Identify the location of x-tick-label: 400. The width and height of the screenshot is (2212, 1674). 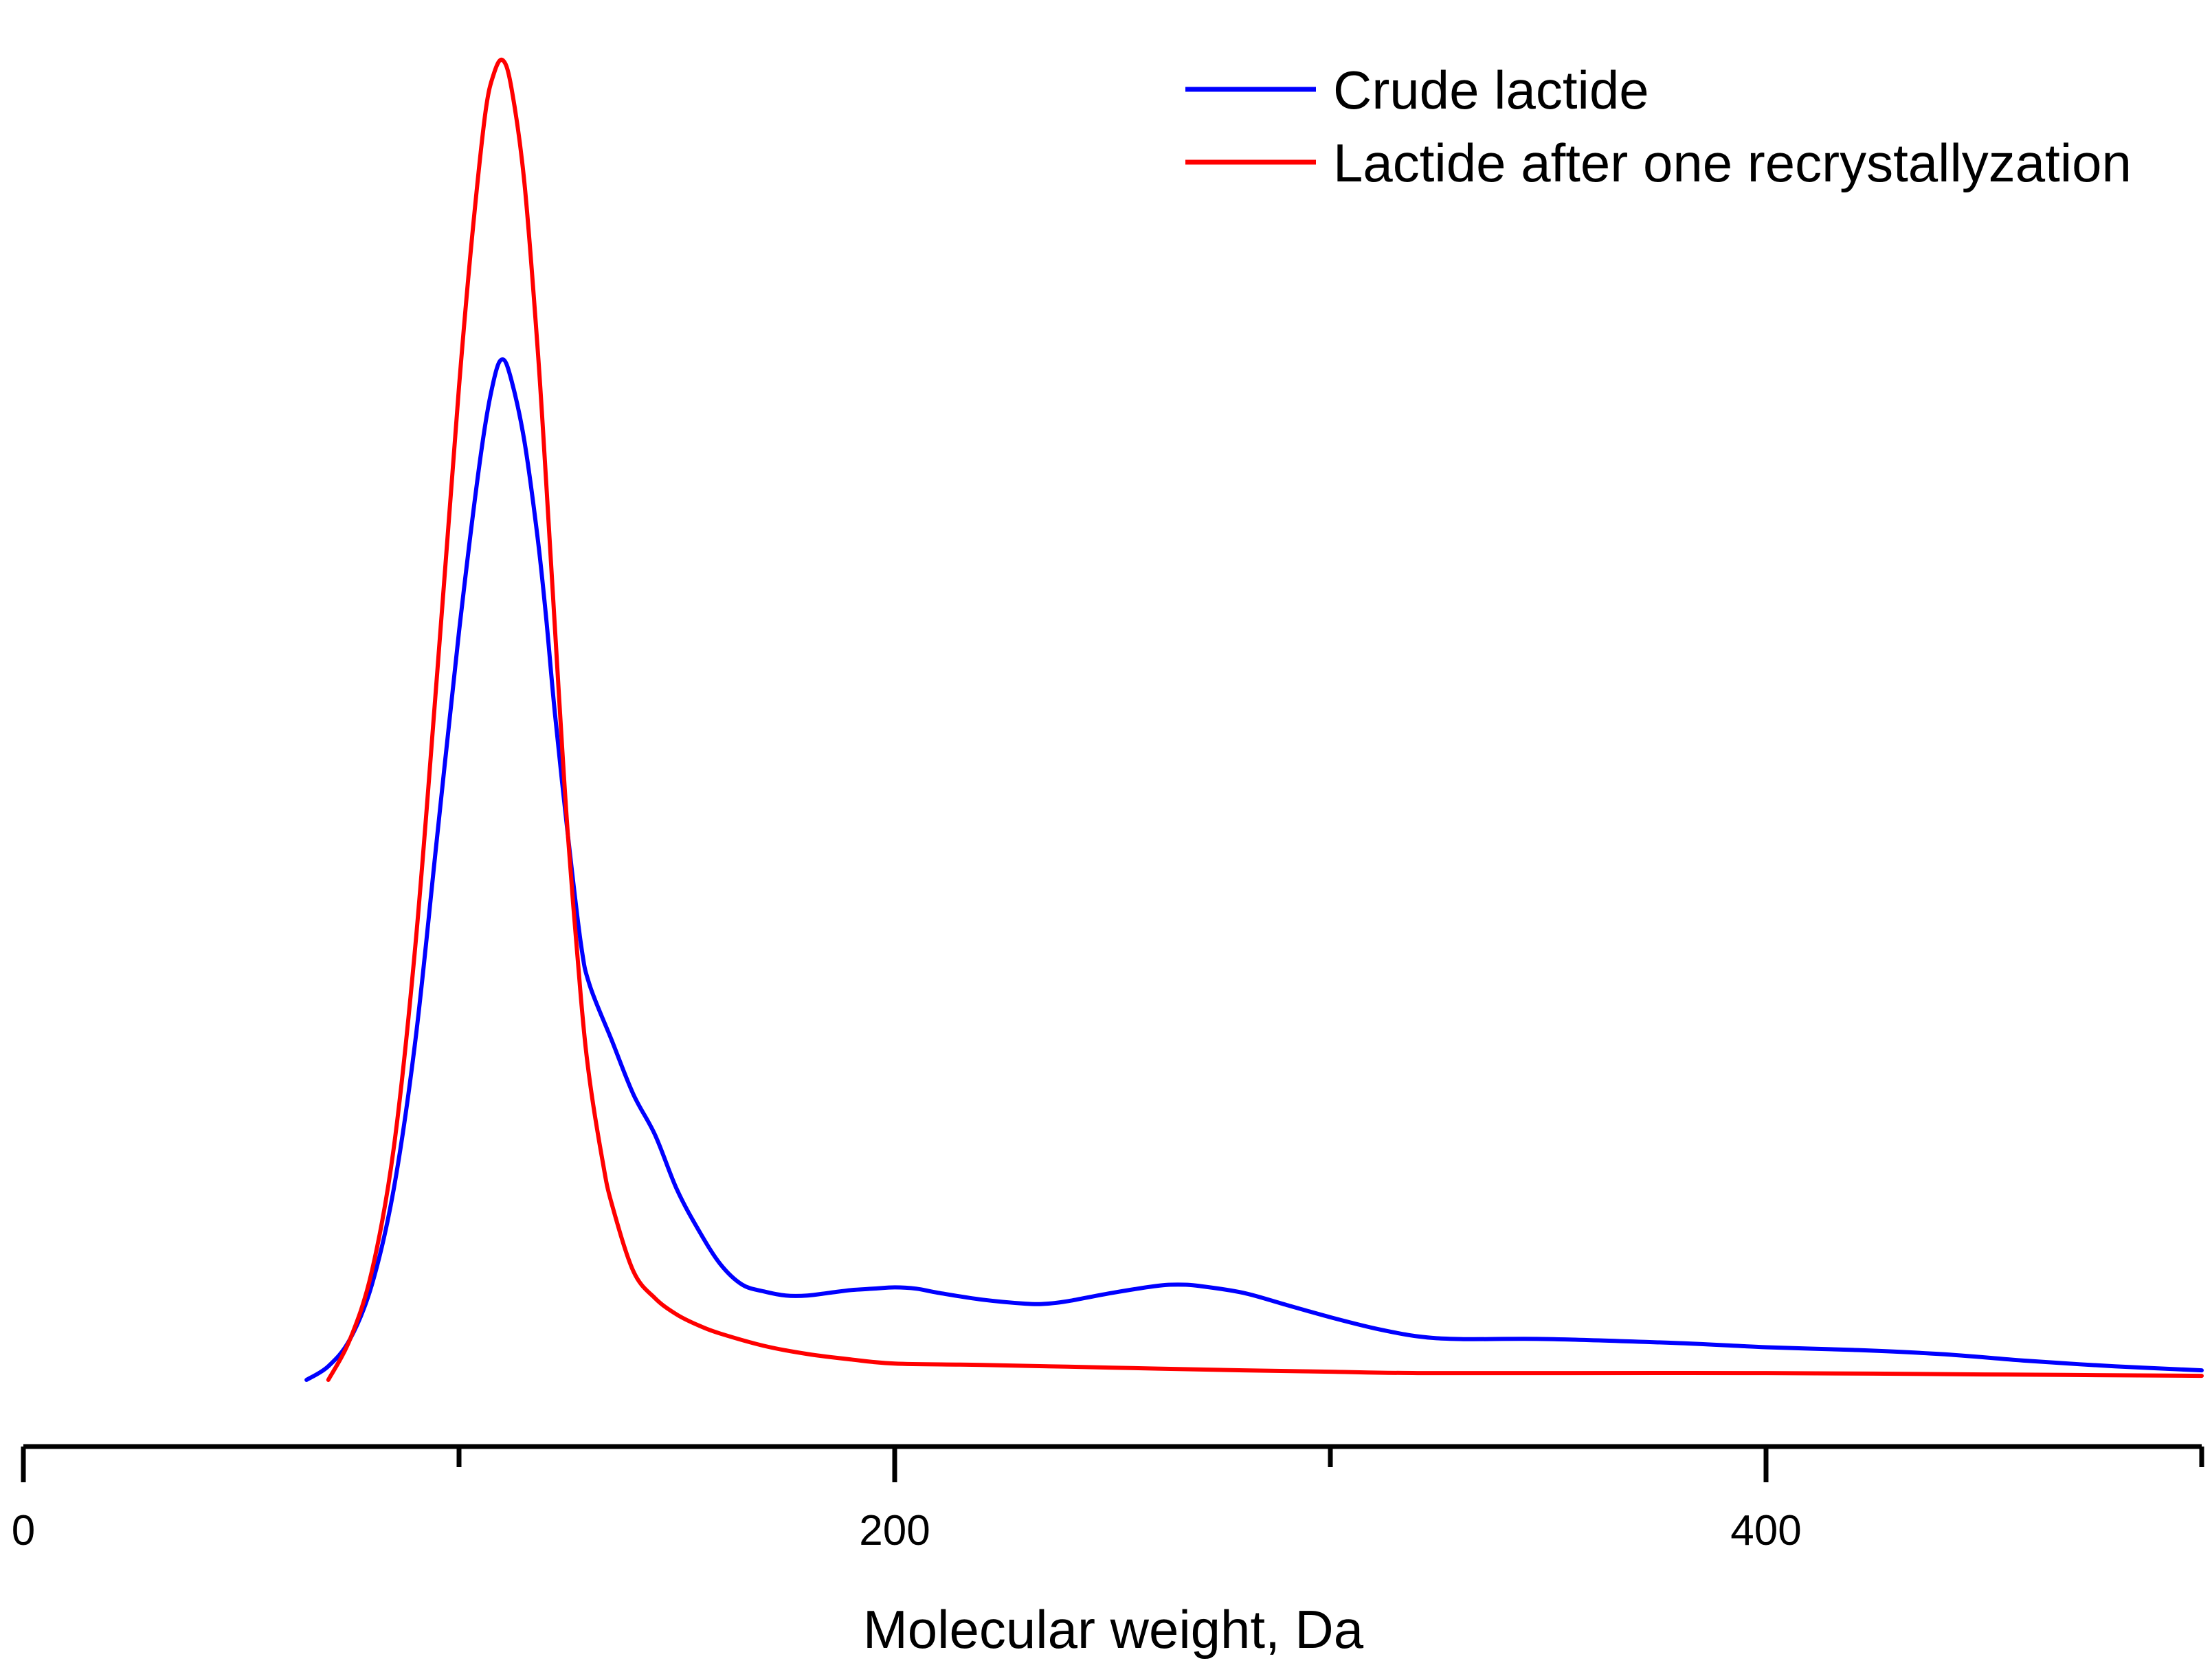
(1765, 1530).